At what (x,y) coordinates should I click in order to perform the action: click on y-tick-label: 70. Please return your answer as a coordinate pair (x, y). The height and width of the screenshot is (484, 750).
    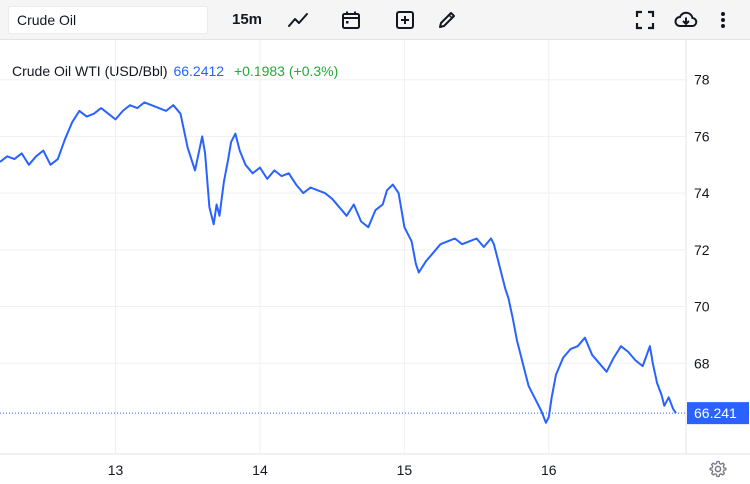
    Looking at the image, I should click on (702, 307).